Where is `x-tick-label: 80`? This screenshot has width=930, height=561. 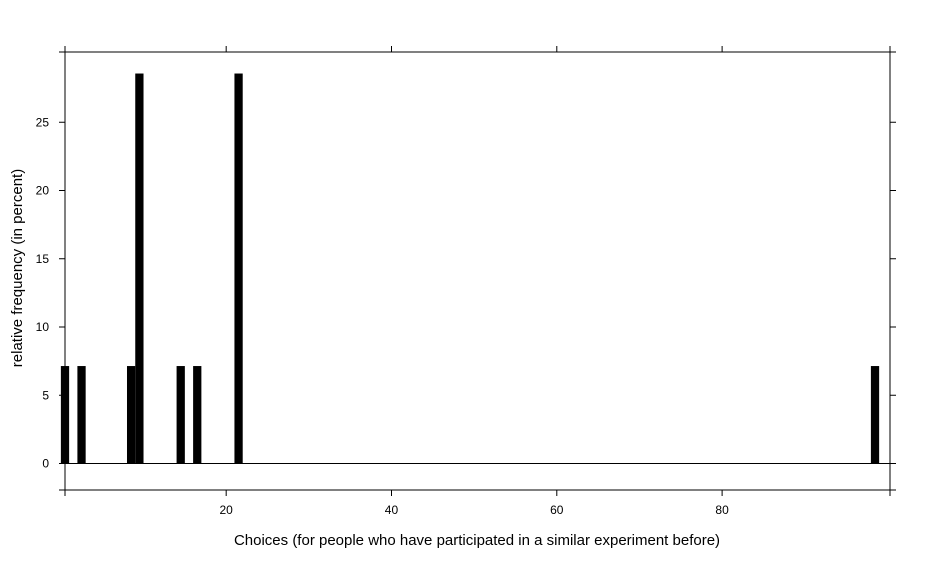
x-tick-label: 80 is located at coordinates (722, 510).